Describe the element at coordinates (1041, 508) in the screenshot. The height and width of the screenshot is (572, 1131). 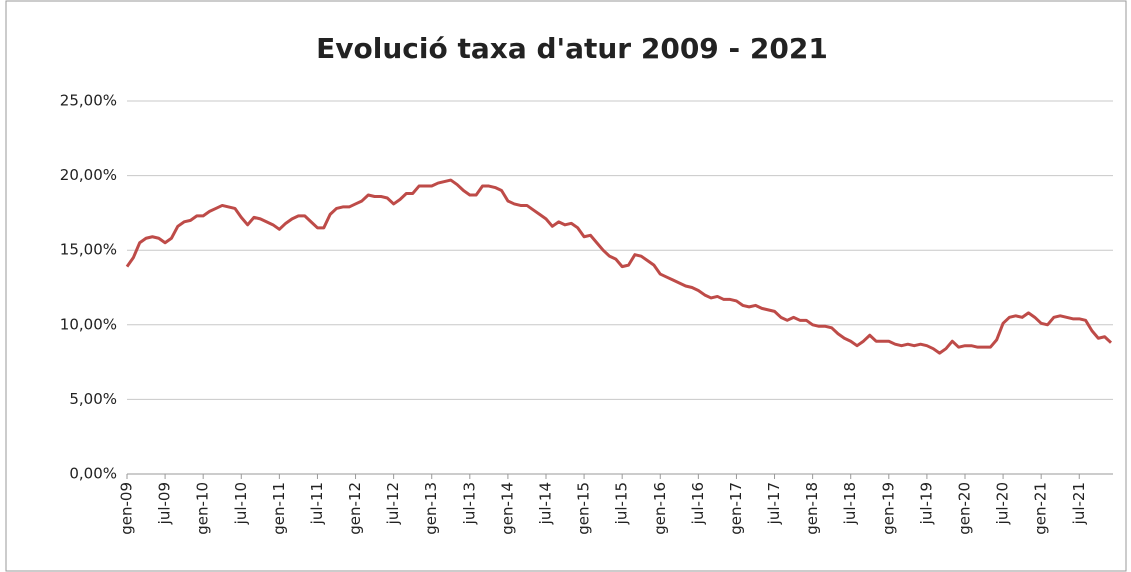
I see `x-tick-label: gen-21` at that location.